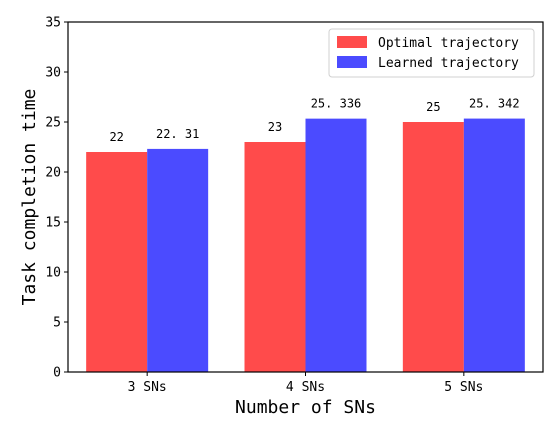 The height and width of the screenshot is (431, 550). What do you see at coordinates (433, 107) in the screenshot?
I see `data-label: 25` at bounding box center [433, 107].